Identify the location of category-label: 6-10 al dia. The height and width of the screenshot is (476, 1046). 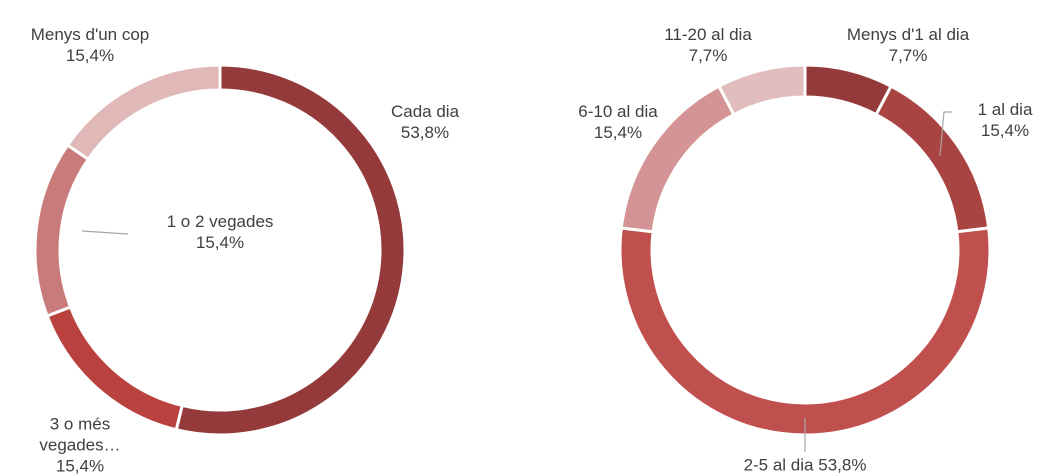
(618, 111).